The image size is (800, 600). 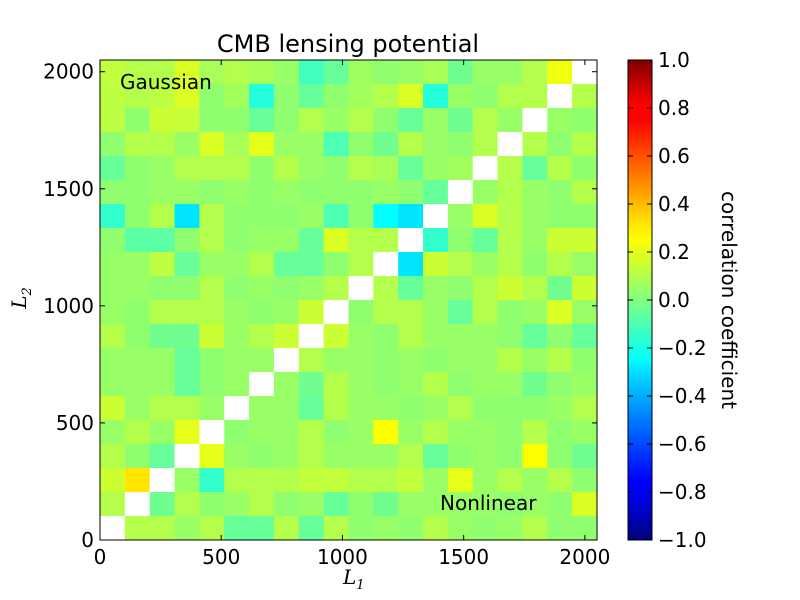 What do you see at coordinates (682, 444) in the screenshot?
I see `colorbar-tick-label: −0.6` at bounding box center [682, 444].